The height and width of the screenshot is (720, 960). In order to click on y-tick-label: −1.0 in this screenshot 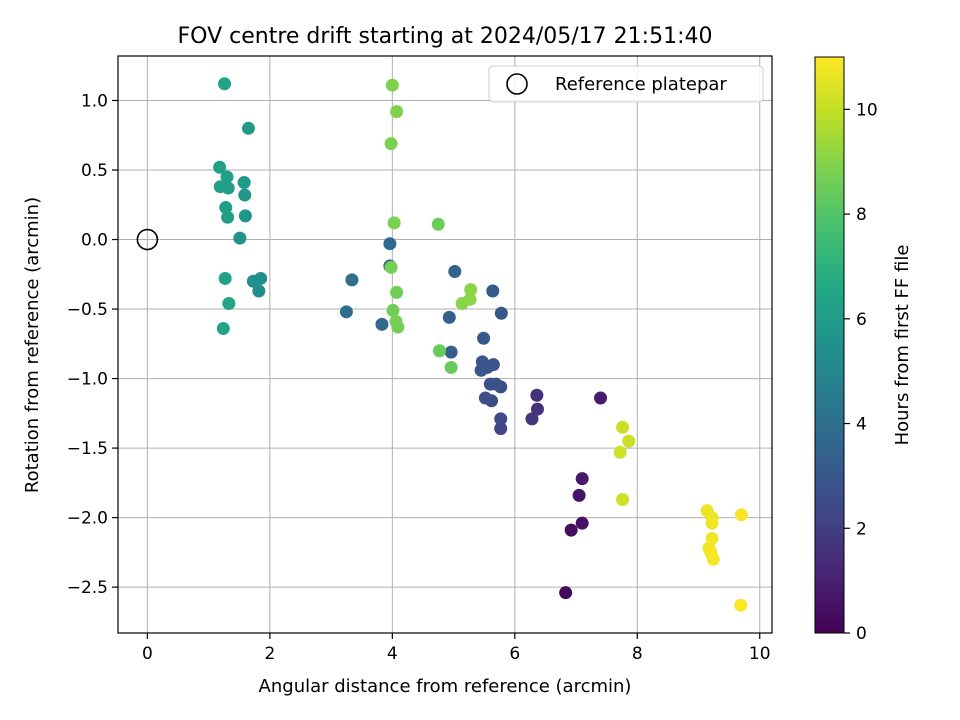, I will do `click(87, 380)`.